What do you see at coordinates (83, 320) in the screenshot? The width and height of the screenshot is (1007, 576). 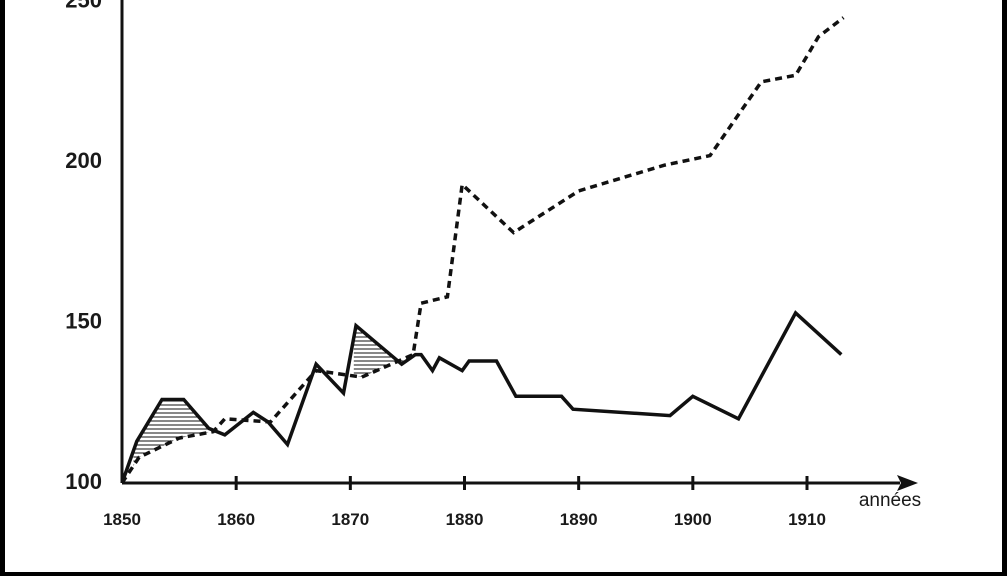 I see `y-tick-label-150: 150` at bounding box center [83, 320].